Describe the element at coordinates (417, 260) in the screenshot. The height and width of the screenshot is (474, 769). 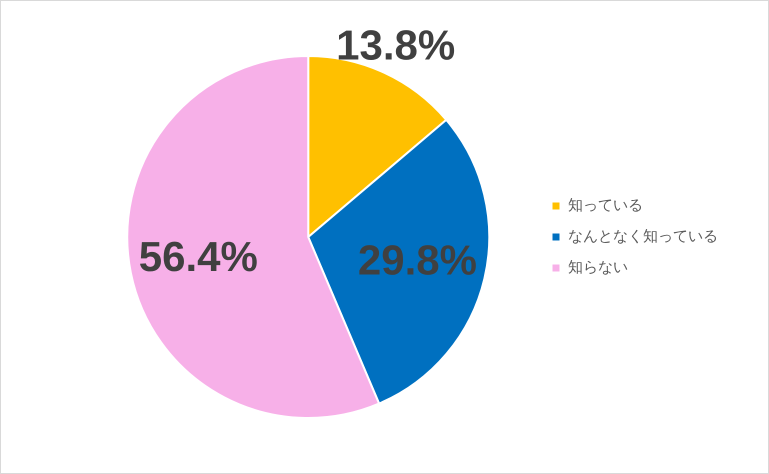
I see `data-label: 29.8%` at that location.